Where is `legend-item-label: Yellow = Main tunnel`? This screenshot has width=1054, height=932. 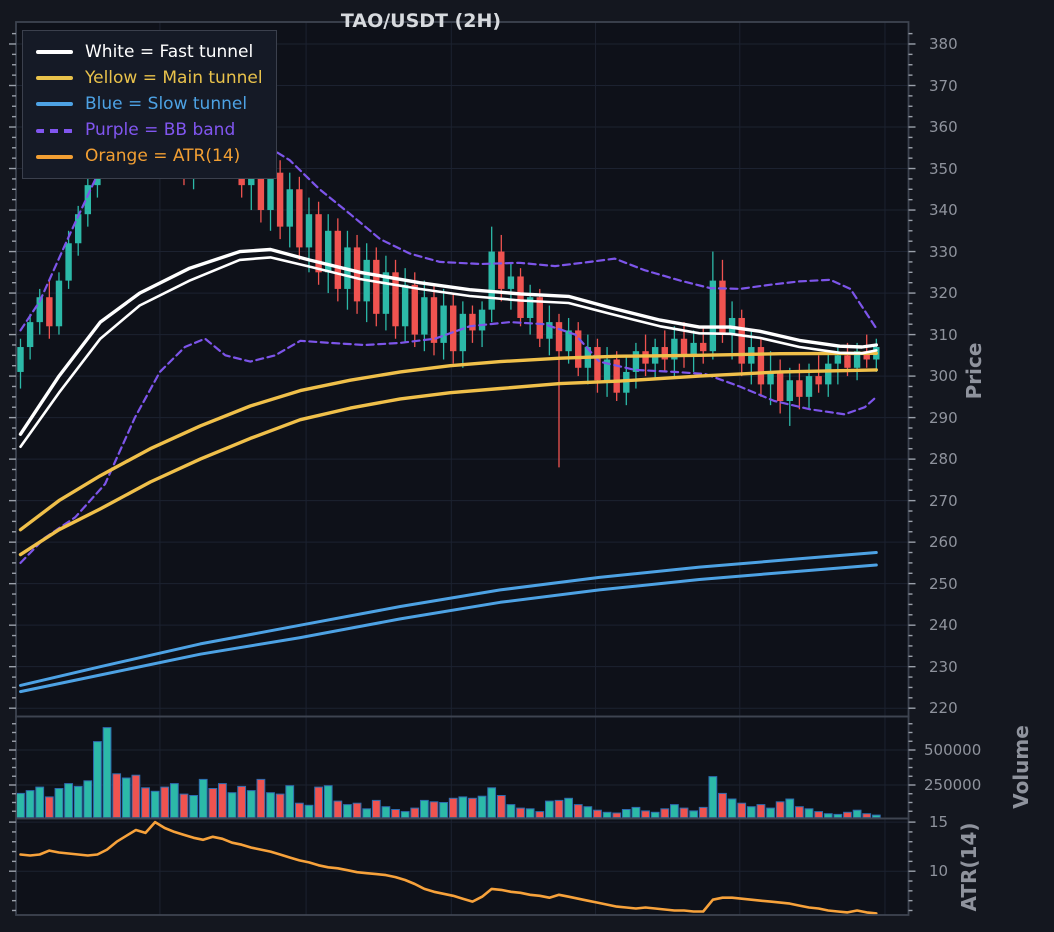
legend-item-label: Yellow = Main tunnel is located at coordinates (174, 77).